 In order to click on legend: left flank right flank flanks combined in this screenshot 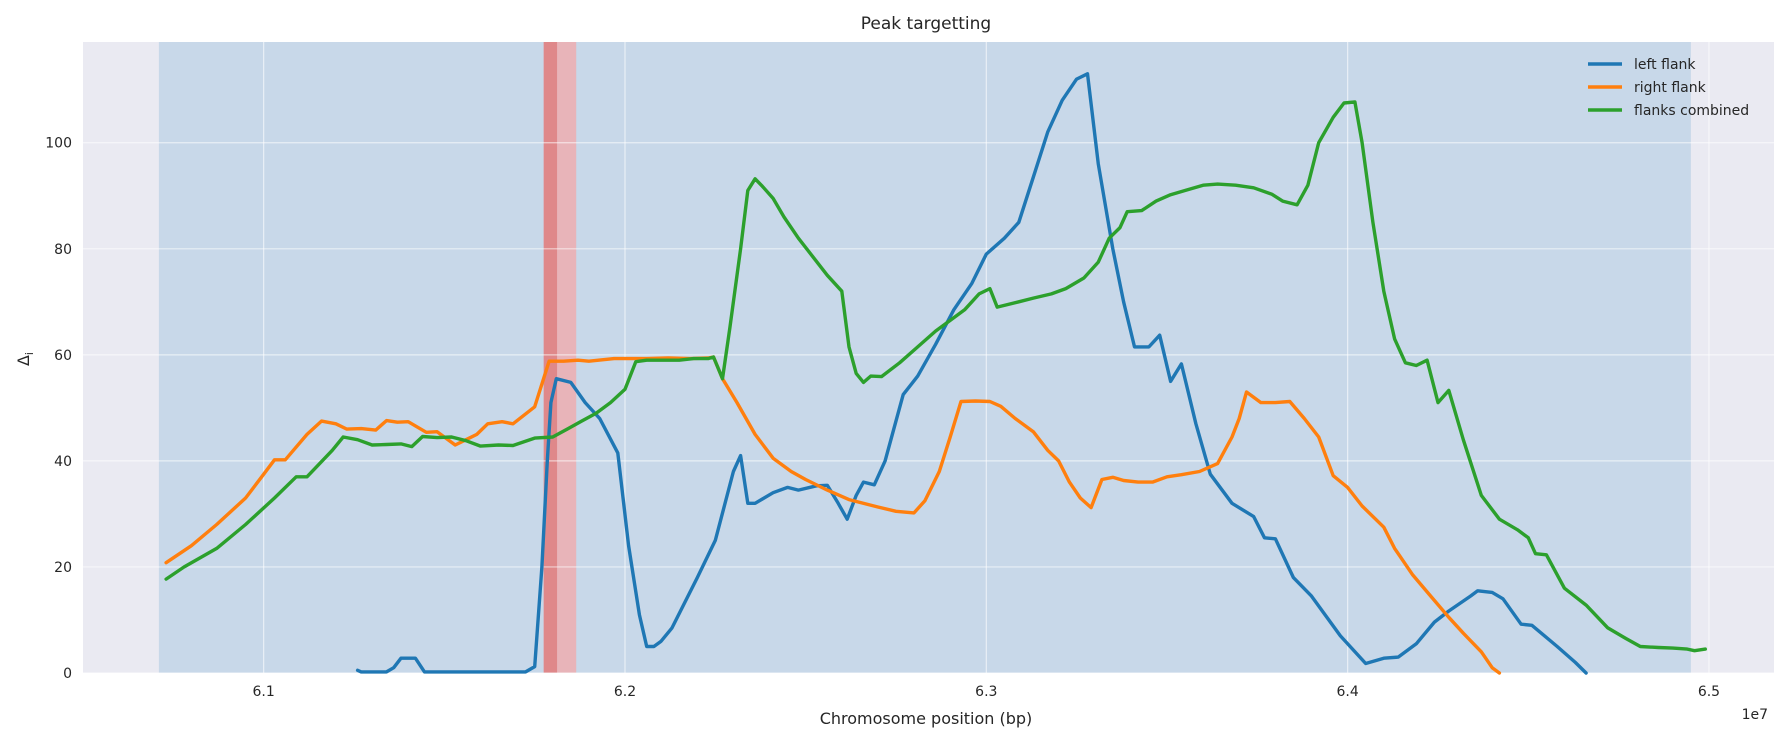, I will do `click(1668, 88)`.